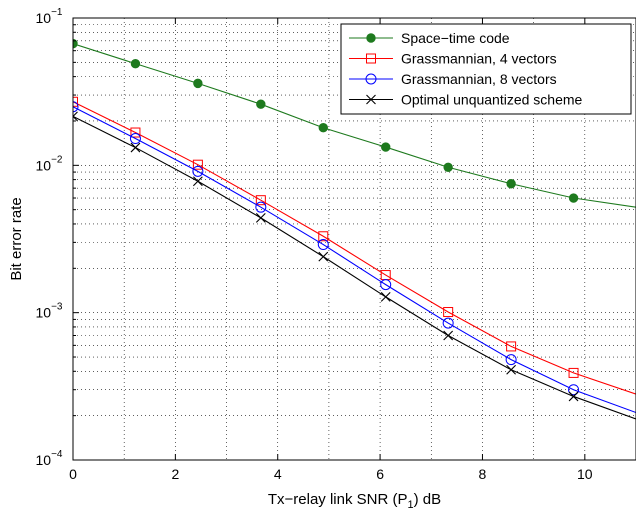  Describe the element at coordinates (492, 100) in the screenshot. I see `legend-label: Optimal unquantized scheme` at that location.